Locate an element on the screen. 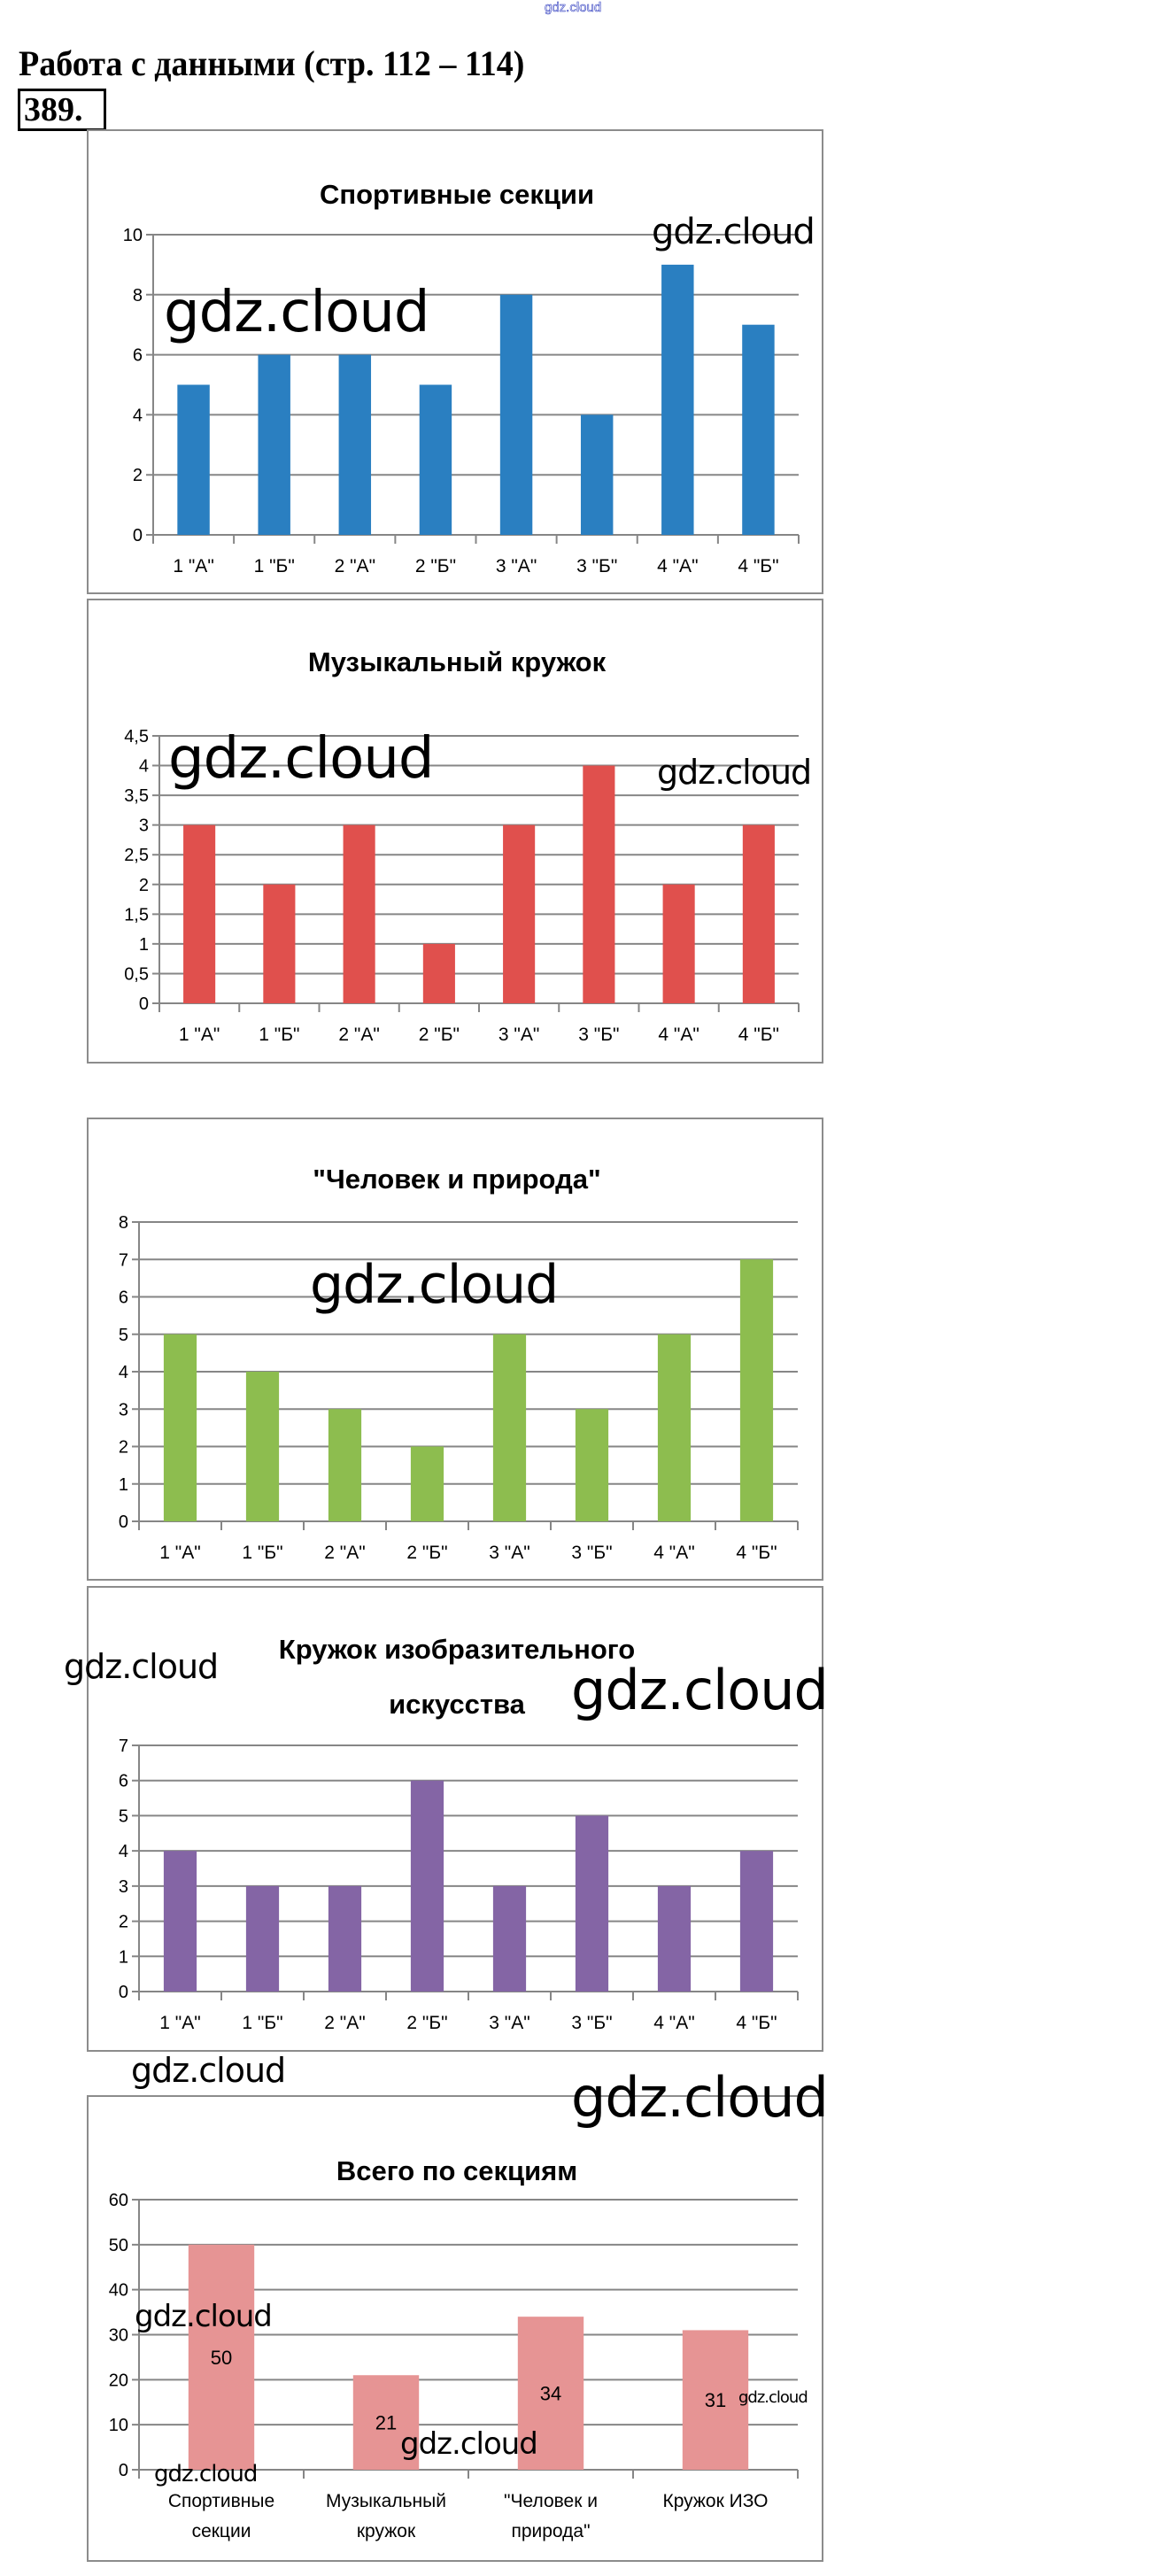 The width and height of the screenshot is (1167, 2576). x-tick-label: Спортивные is located at coordinates (221, 2501).